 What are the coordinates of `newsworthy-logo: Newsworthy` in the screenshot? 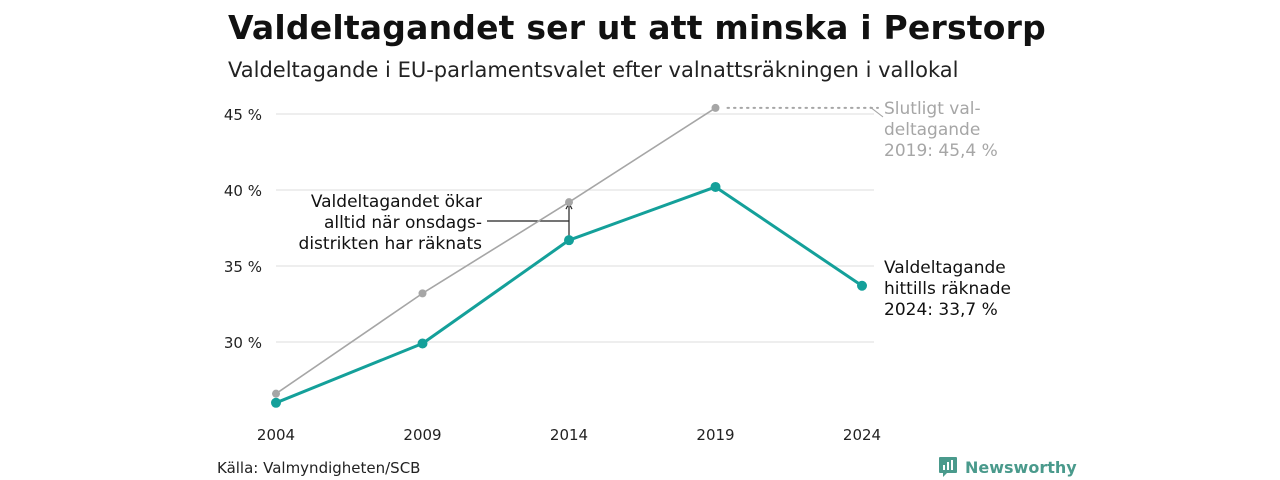 It's located at (1007, 467).